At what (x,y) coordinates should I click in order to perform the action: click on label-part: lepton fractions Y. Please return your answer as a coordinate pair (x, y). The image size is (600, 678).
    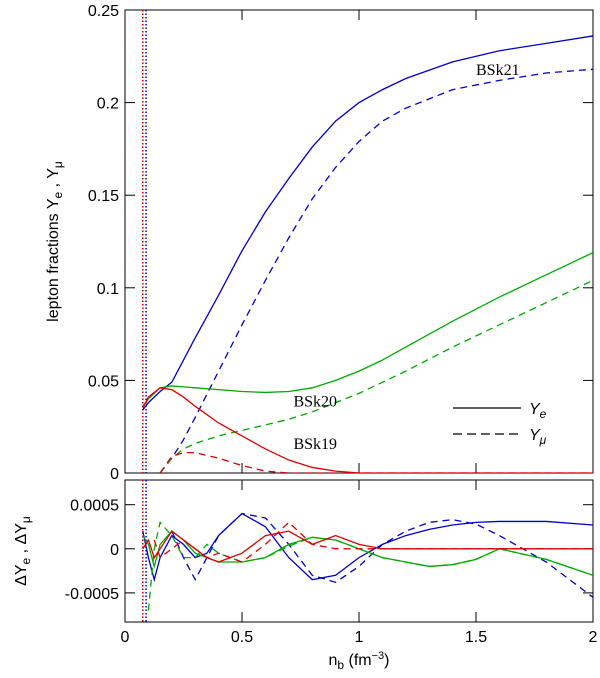
    Looking at the image, I should click on (53, 260).